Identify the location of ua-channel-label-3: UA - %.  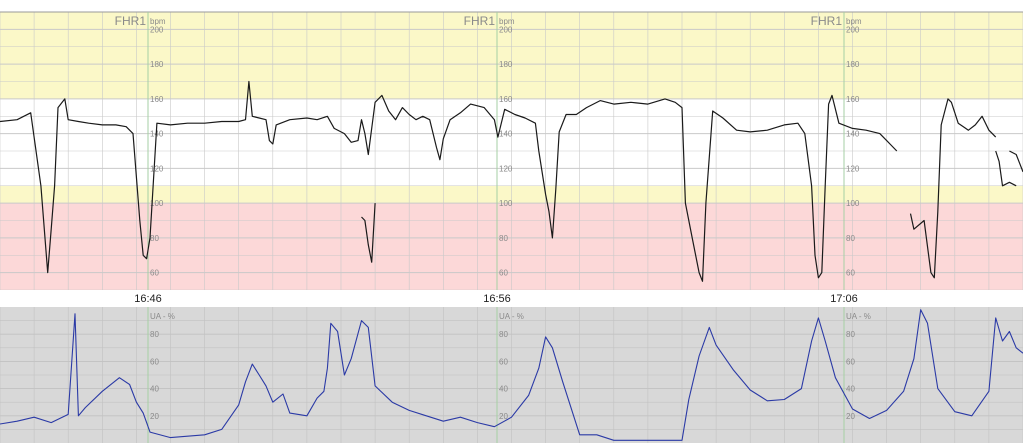
(858, 316).